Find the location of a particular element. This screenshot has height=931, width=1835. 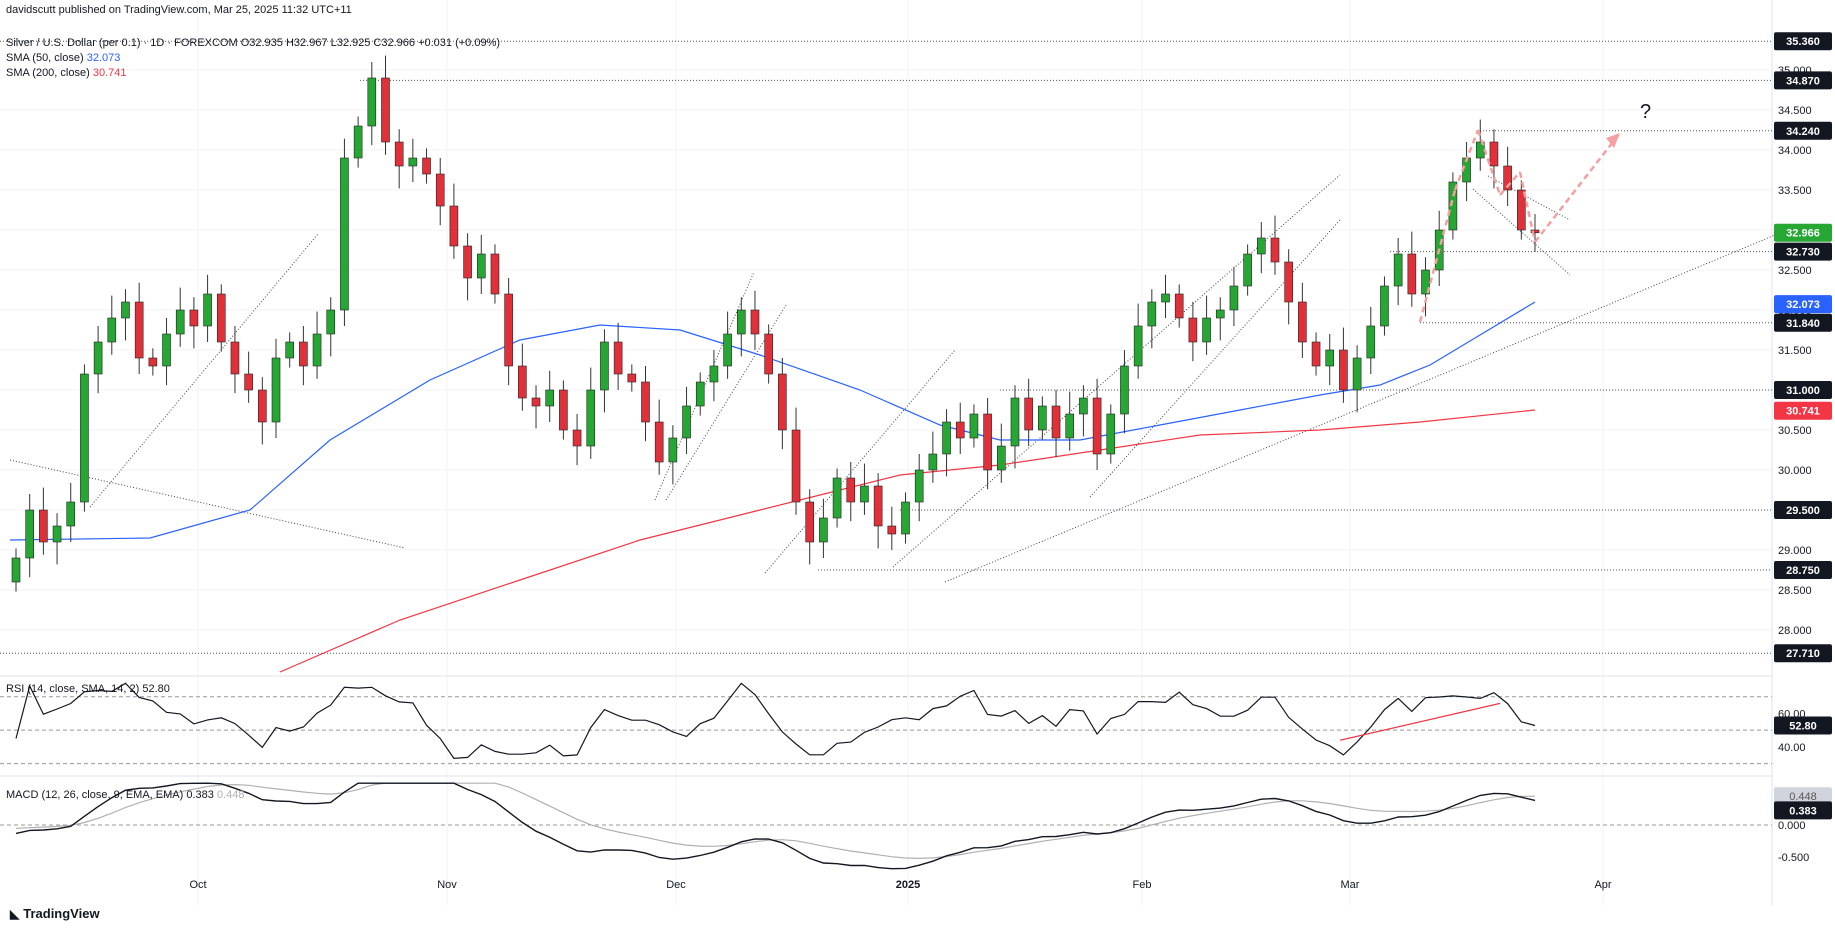

tradingview-logo: ◣ TradingView is located at coordinates (55, 913).